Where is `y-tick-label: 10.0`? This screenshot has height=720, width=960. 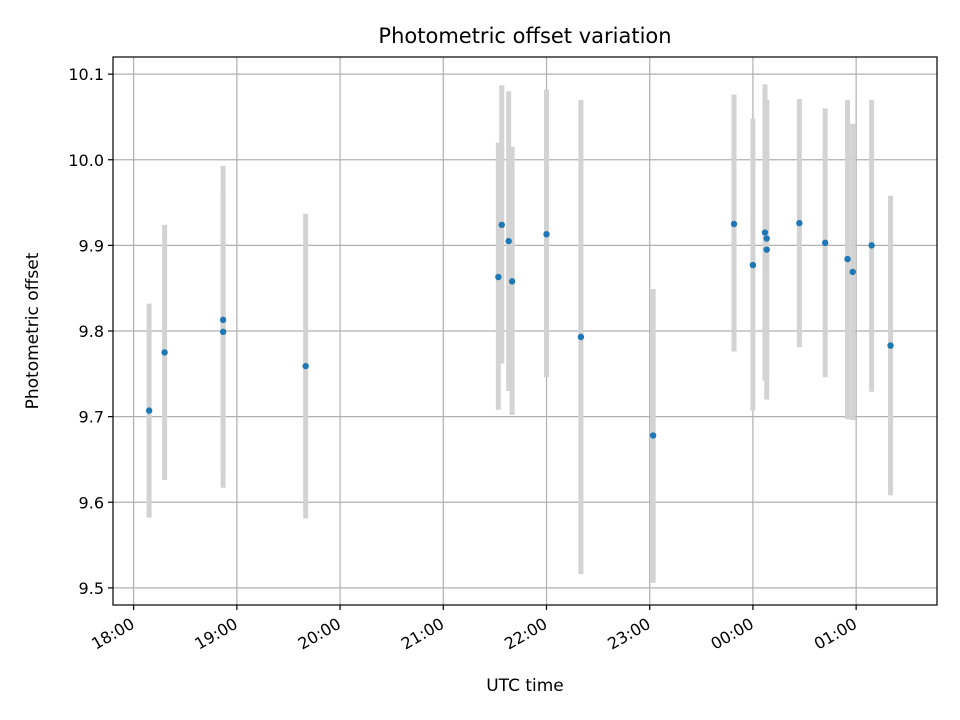 y-tick-label: 10.0 is located at coordinates (86, 160).